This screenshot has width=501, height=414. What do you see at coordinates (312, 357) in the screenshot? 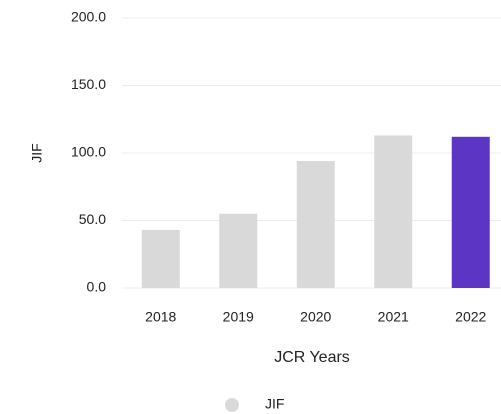
I see `x-axis-title: JCR Years` at bounding box center [312, 357].